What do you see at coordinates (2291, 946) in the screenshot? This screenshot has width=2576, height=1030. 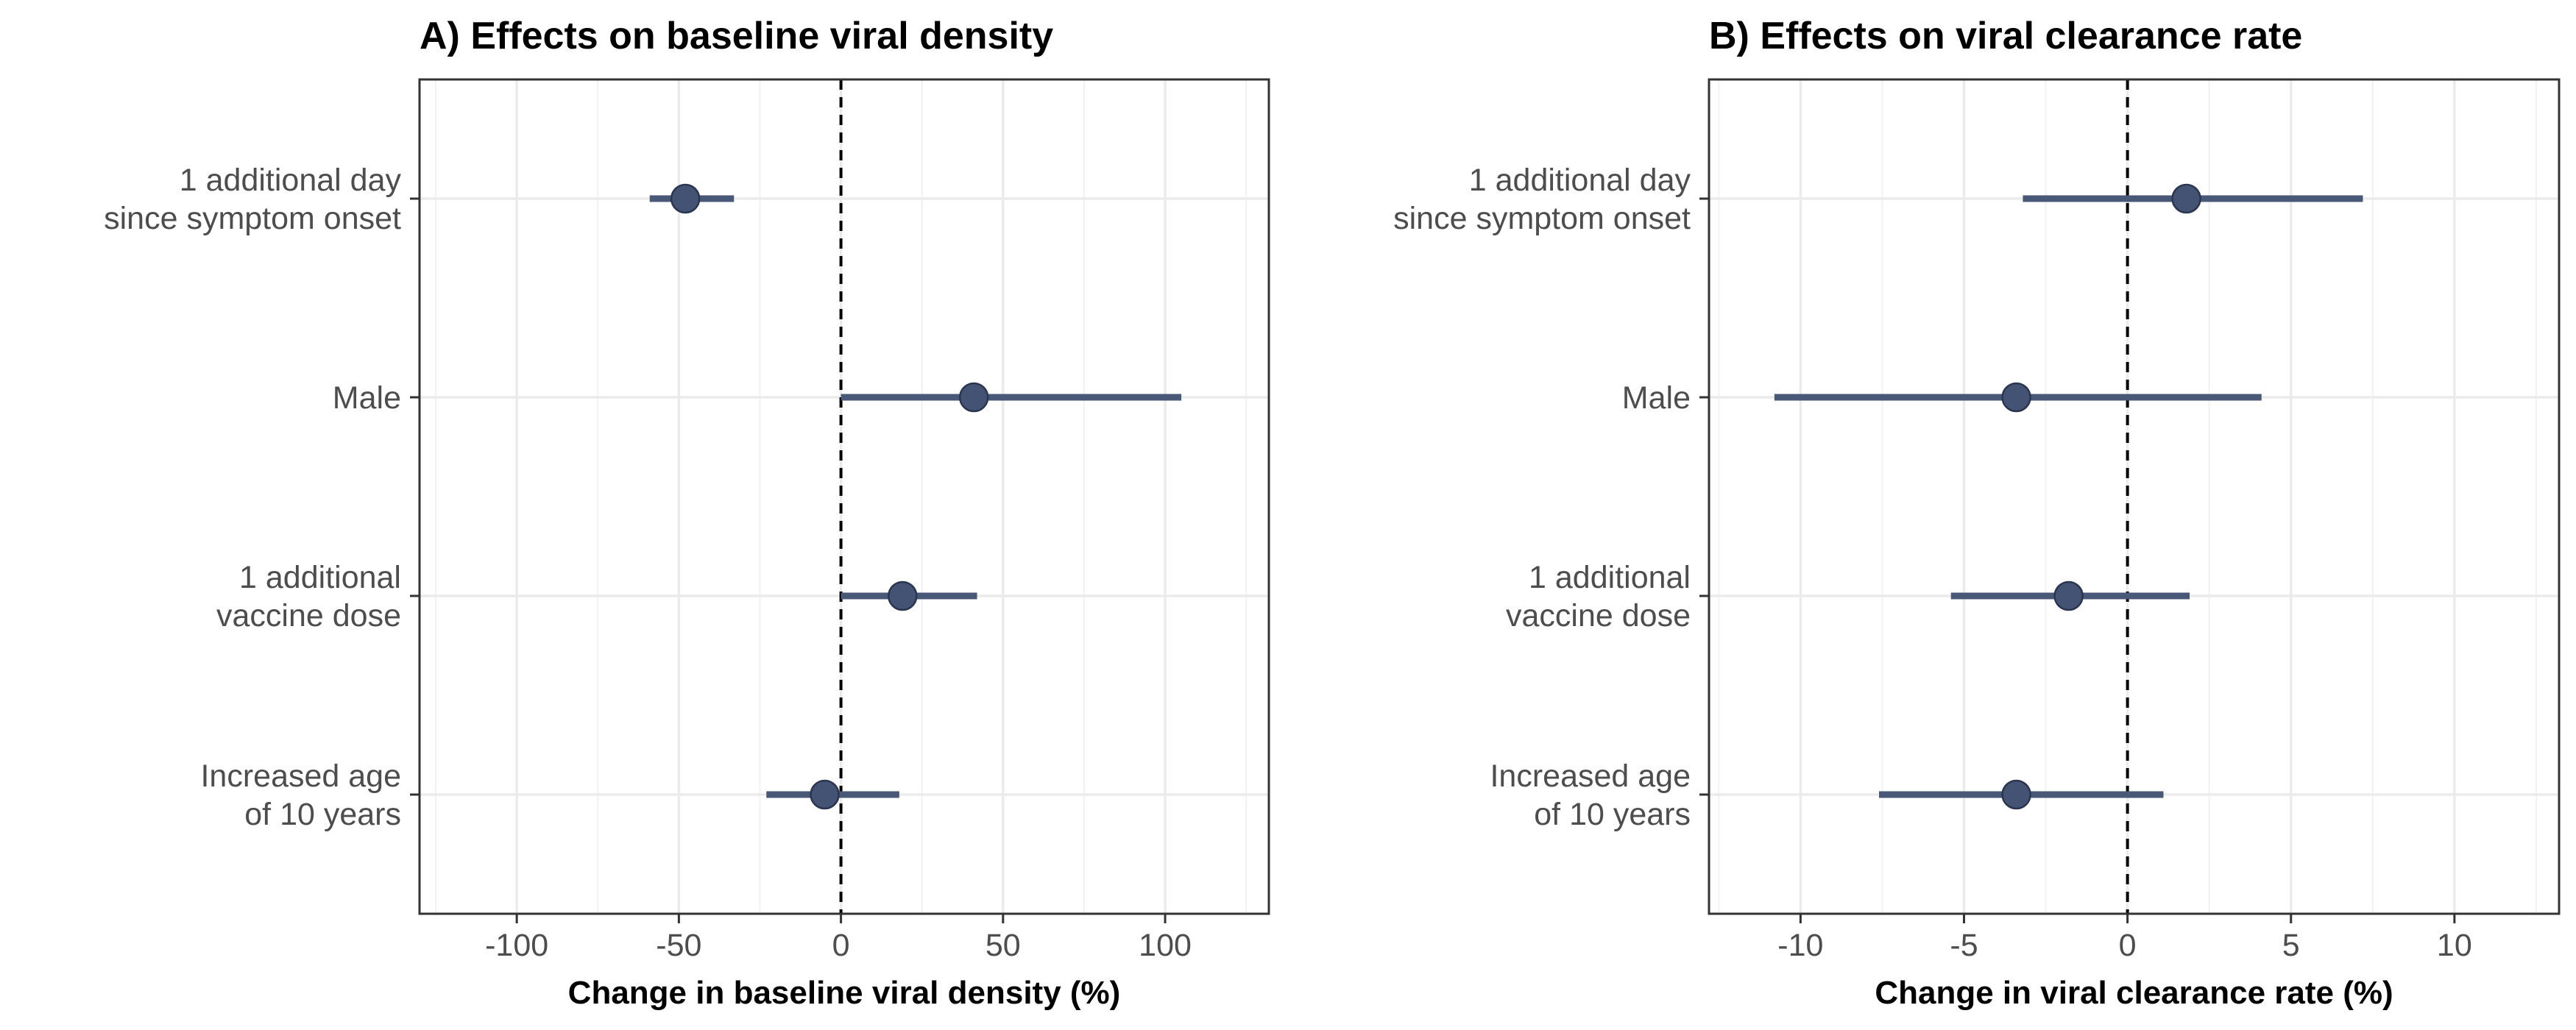 I see `x-tick-label: 5` at bounding box center [2291, 946].